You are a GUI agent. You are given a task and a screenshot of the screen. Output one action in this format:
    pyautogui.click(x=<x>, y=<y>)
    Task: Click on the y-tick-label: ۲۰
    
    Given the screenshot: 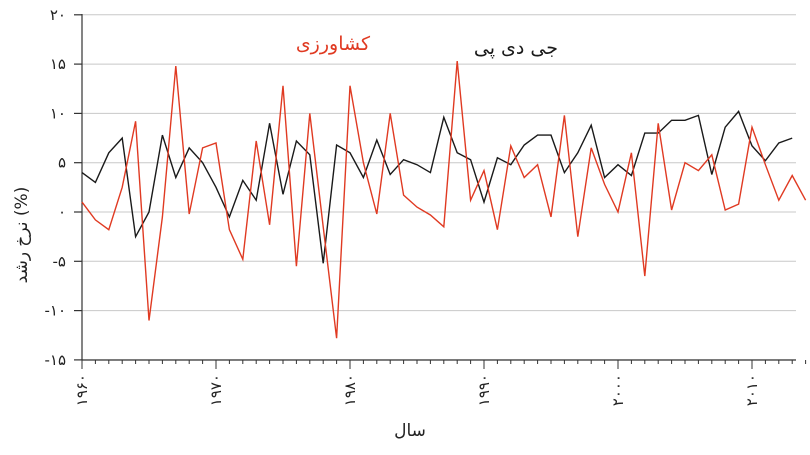 What is the action you would take?
    pyautogui.click(x=58, y=15)
    